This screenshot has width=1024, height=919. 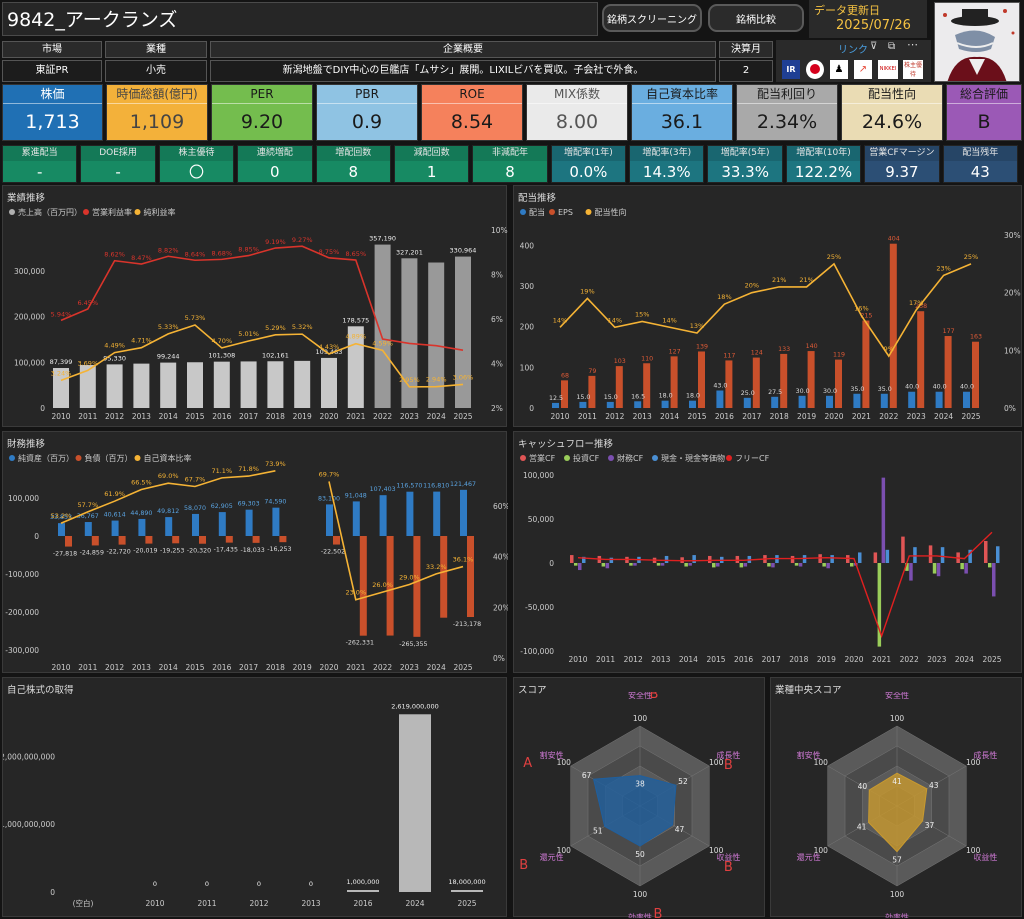 I want to click on dividend-label: 35.0, so click(x=857, y=389).